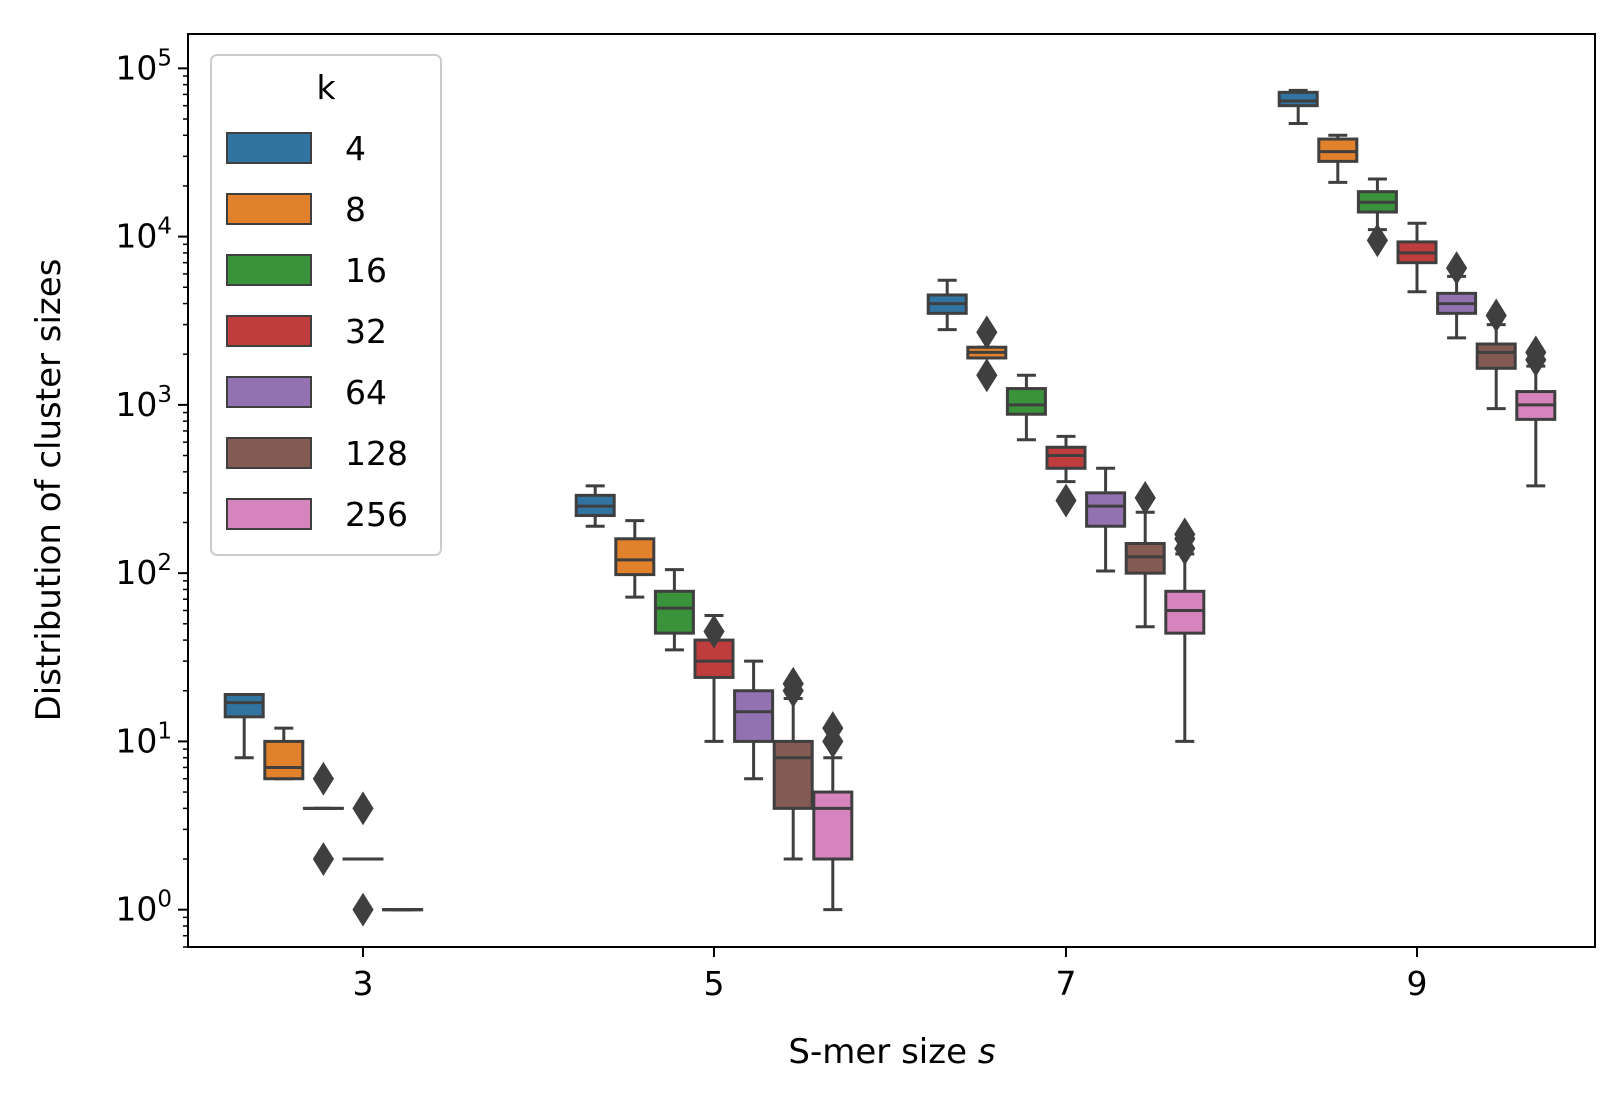 The image size is (1616, 1095). I want to click on legend-label: 128, so click(376, 453).